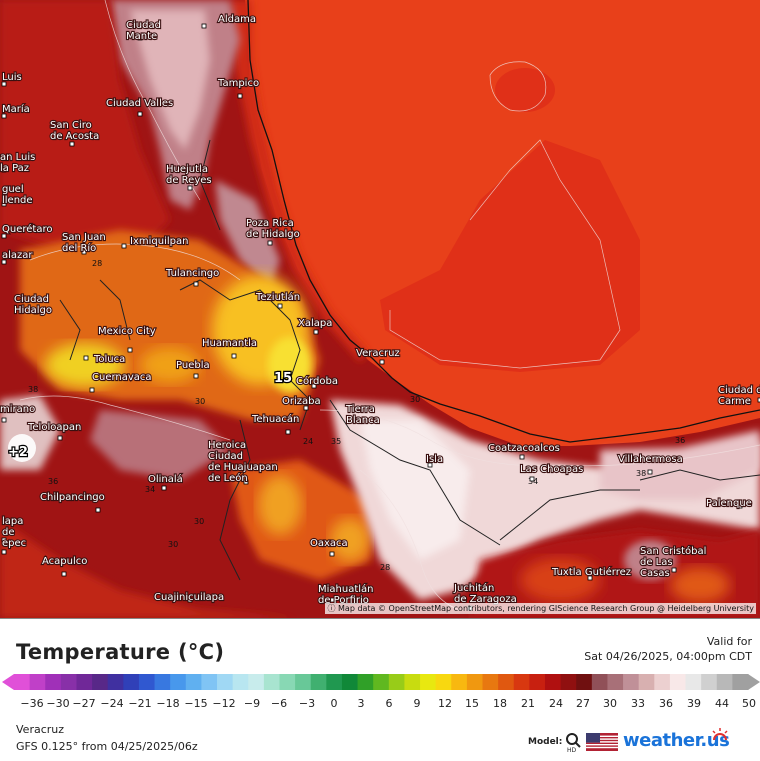  I want to click on city-6: San Ciro de Acosta, so click(74, 133).